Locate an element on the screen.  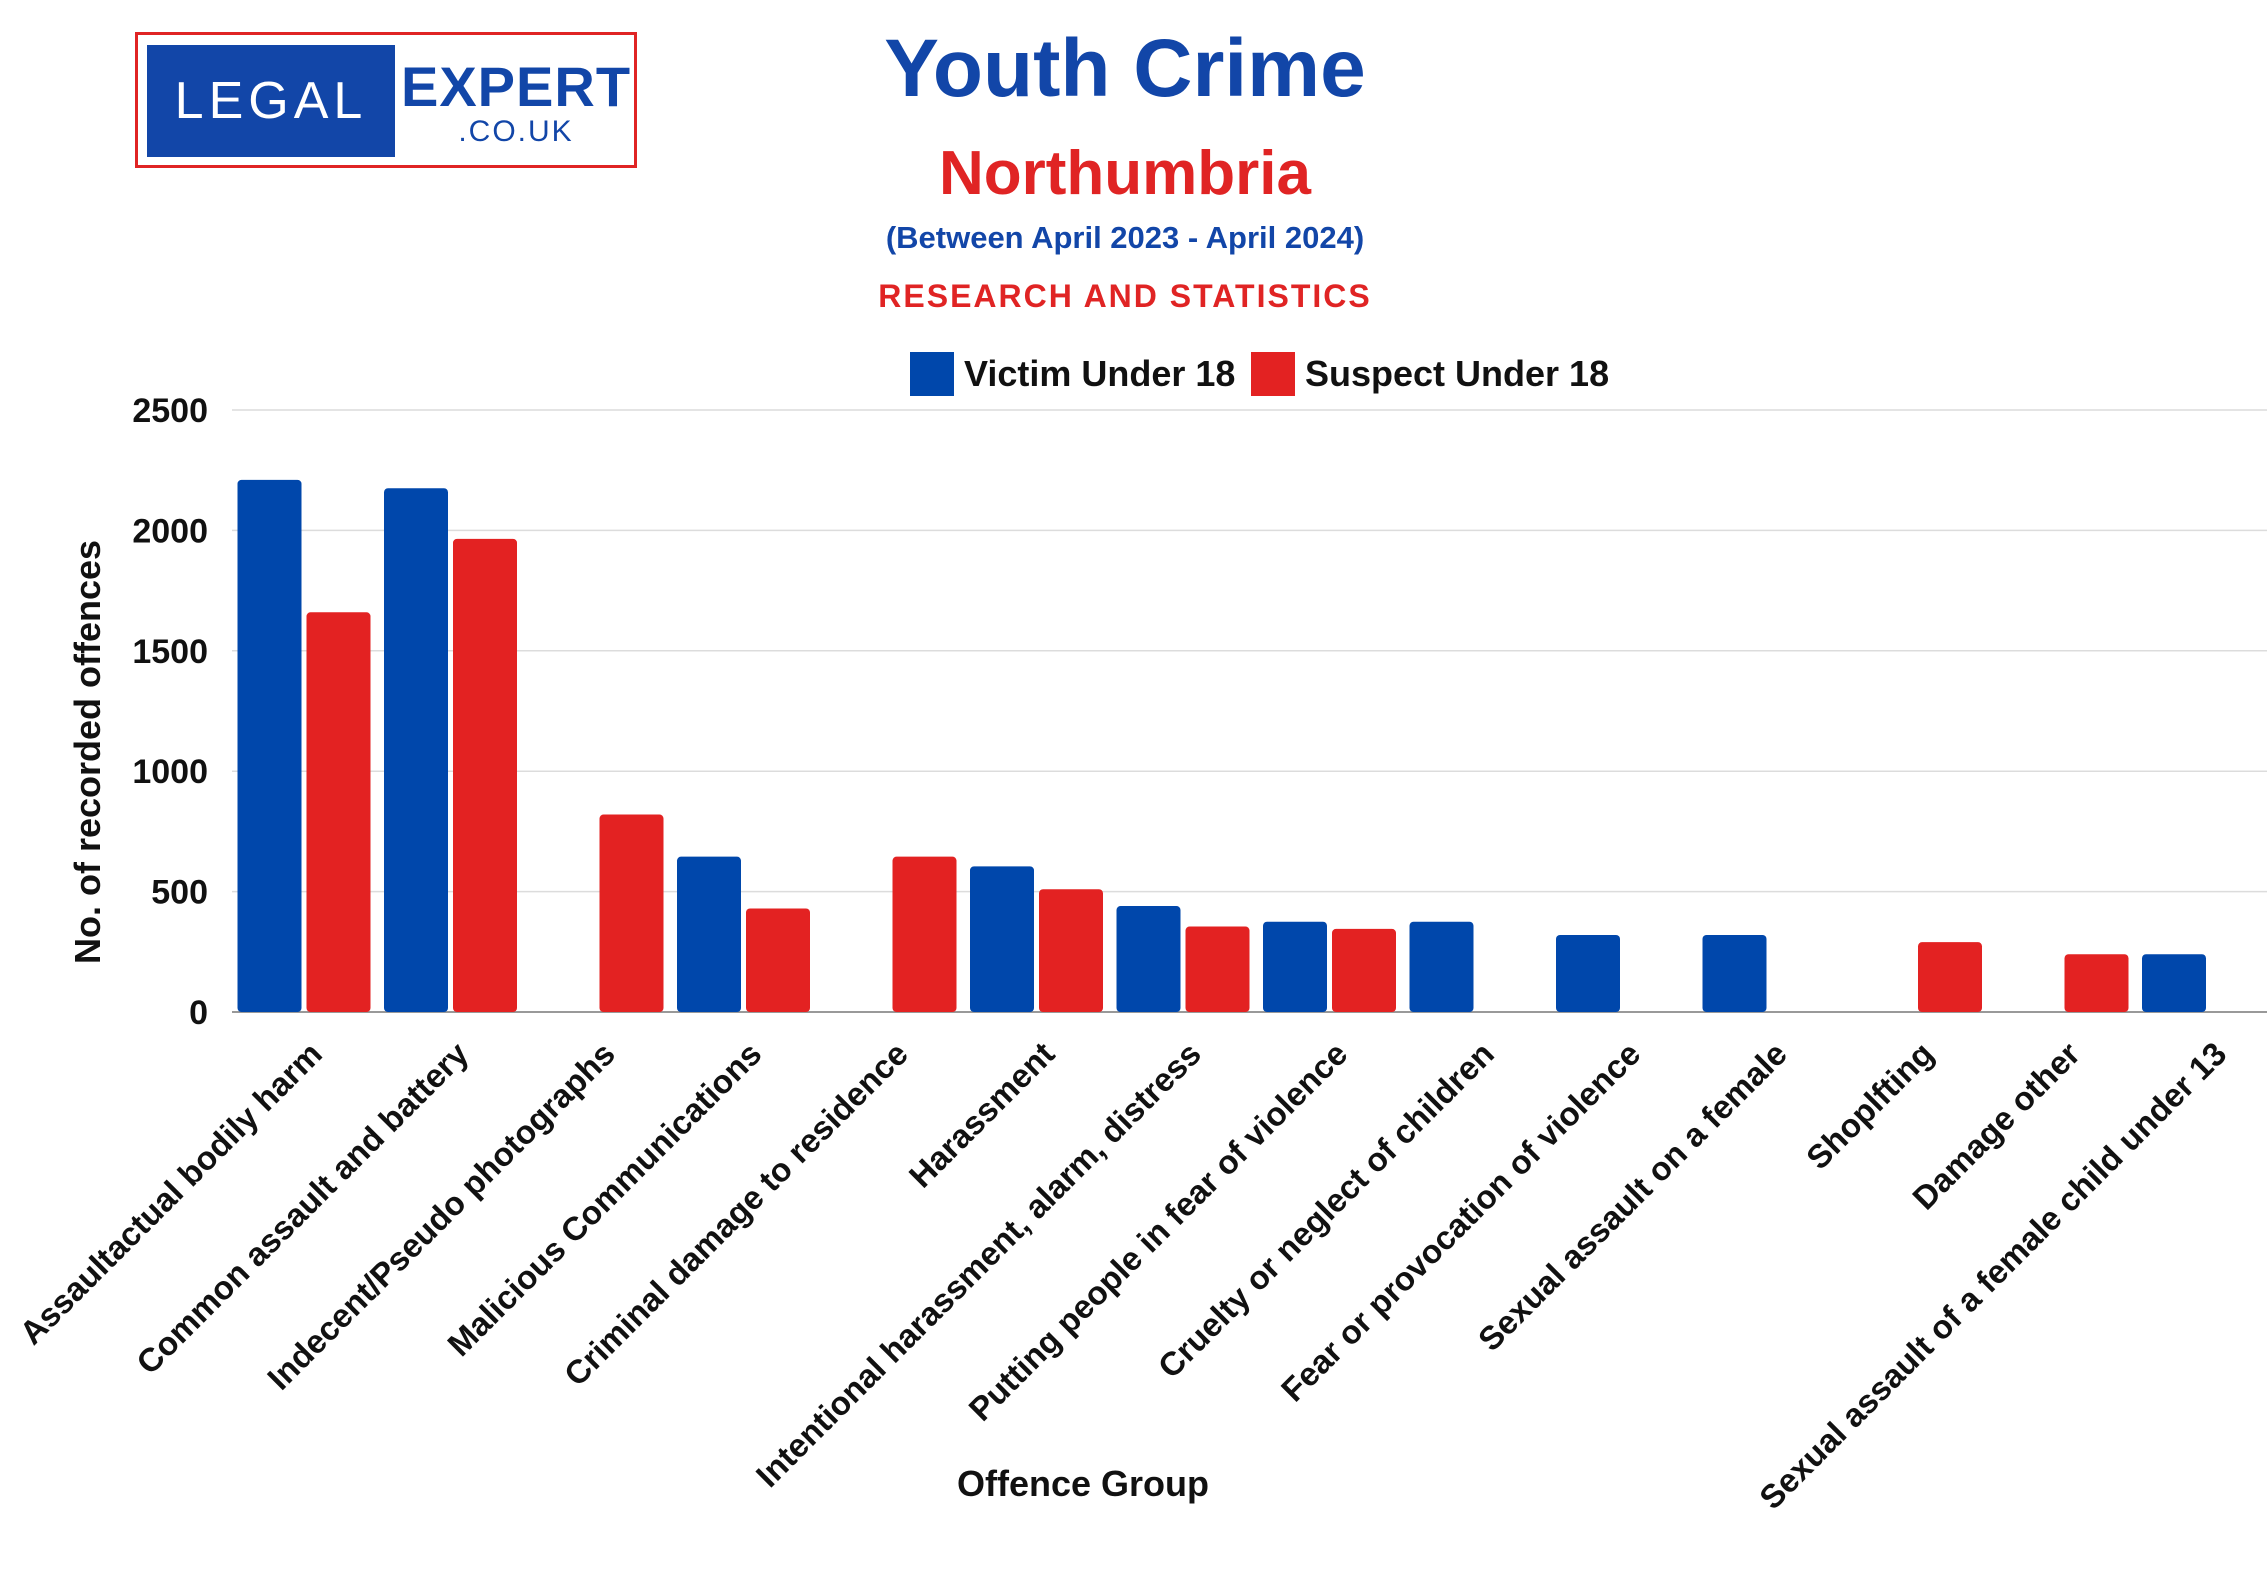
x-tick-label: Assaultactual bodily harm is located at coordinates (170, 1193).